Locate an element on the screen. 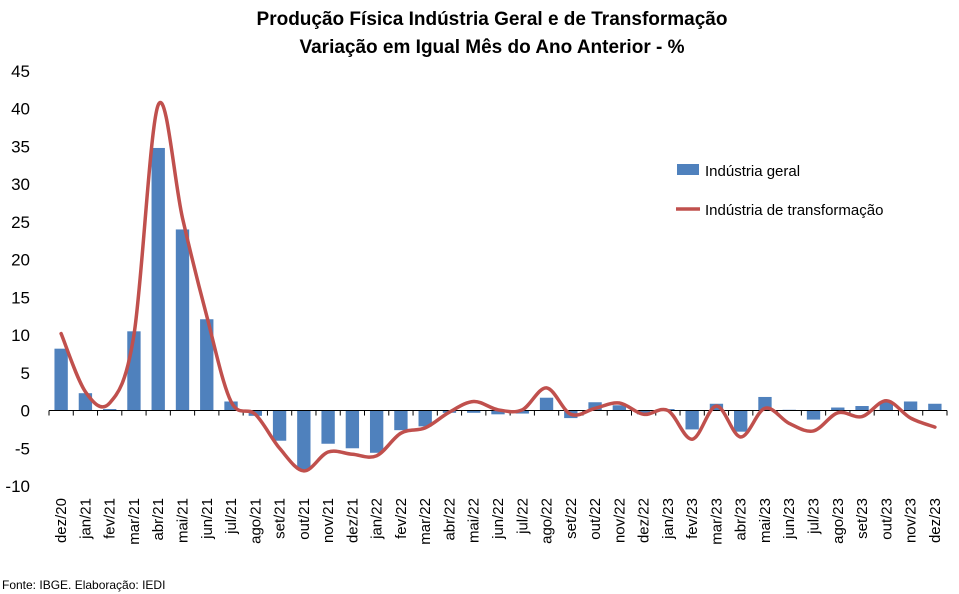 The width and height of the screenshot is (959, 594). legend-label-industria-transformacao: Indústria de transformação is located at coordinates (794, 210).